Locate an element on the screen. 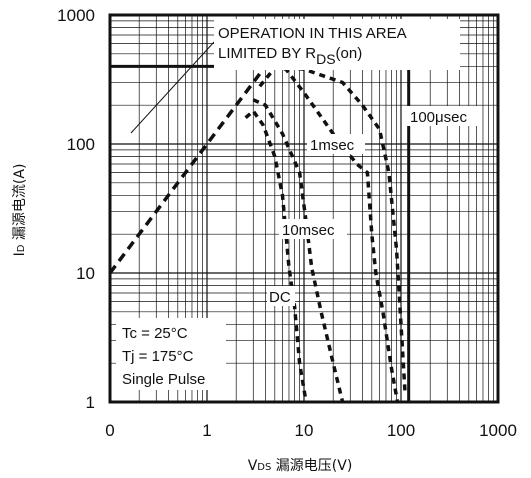 The width and height of the screenshot is (531, 478). x-axis-title-main: V is located at coordinates (253, 466).